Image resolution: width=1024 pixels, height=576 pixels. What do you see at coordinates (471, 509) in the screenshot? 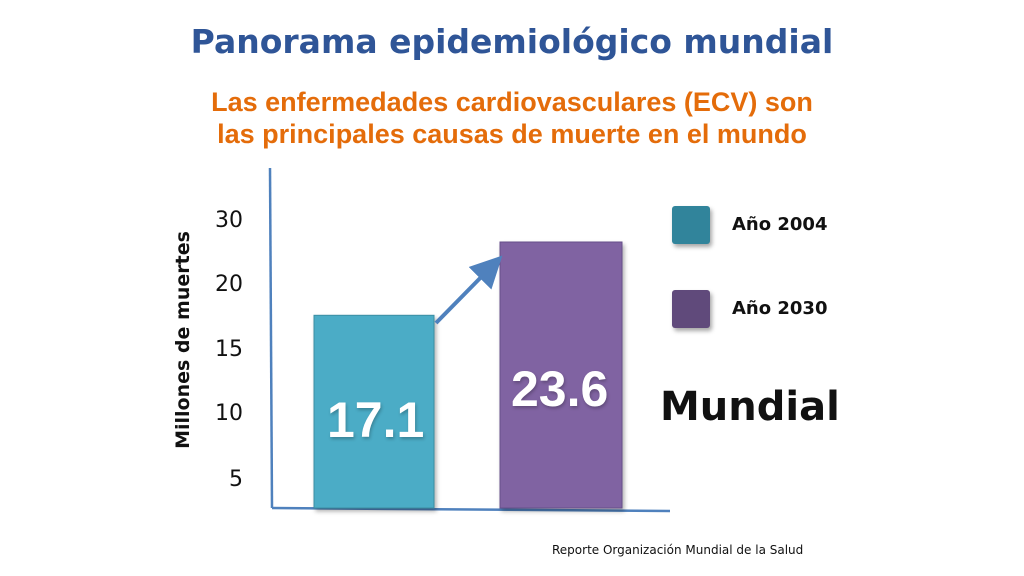
I see `x-axis-line` at bounding box center [471, 509].